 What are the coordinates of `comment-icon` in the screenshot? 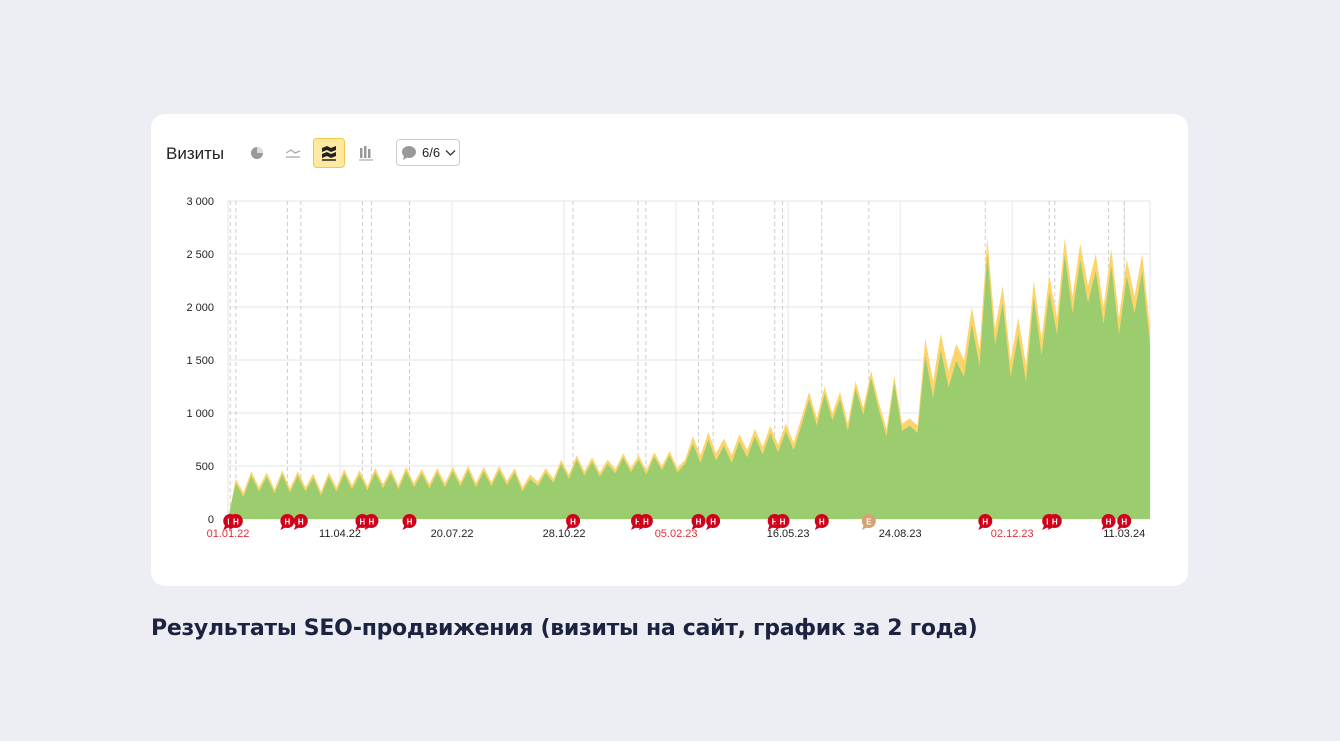 It's located at (409, 152).